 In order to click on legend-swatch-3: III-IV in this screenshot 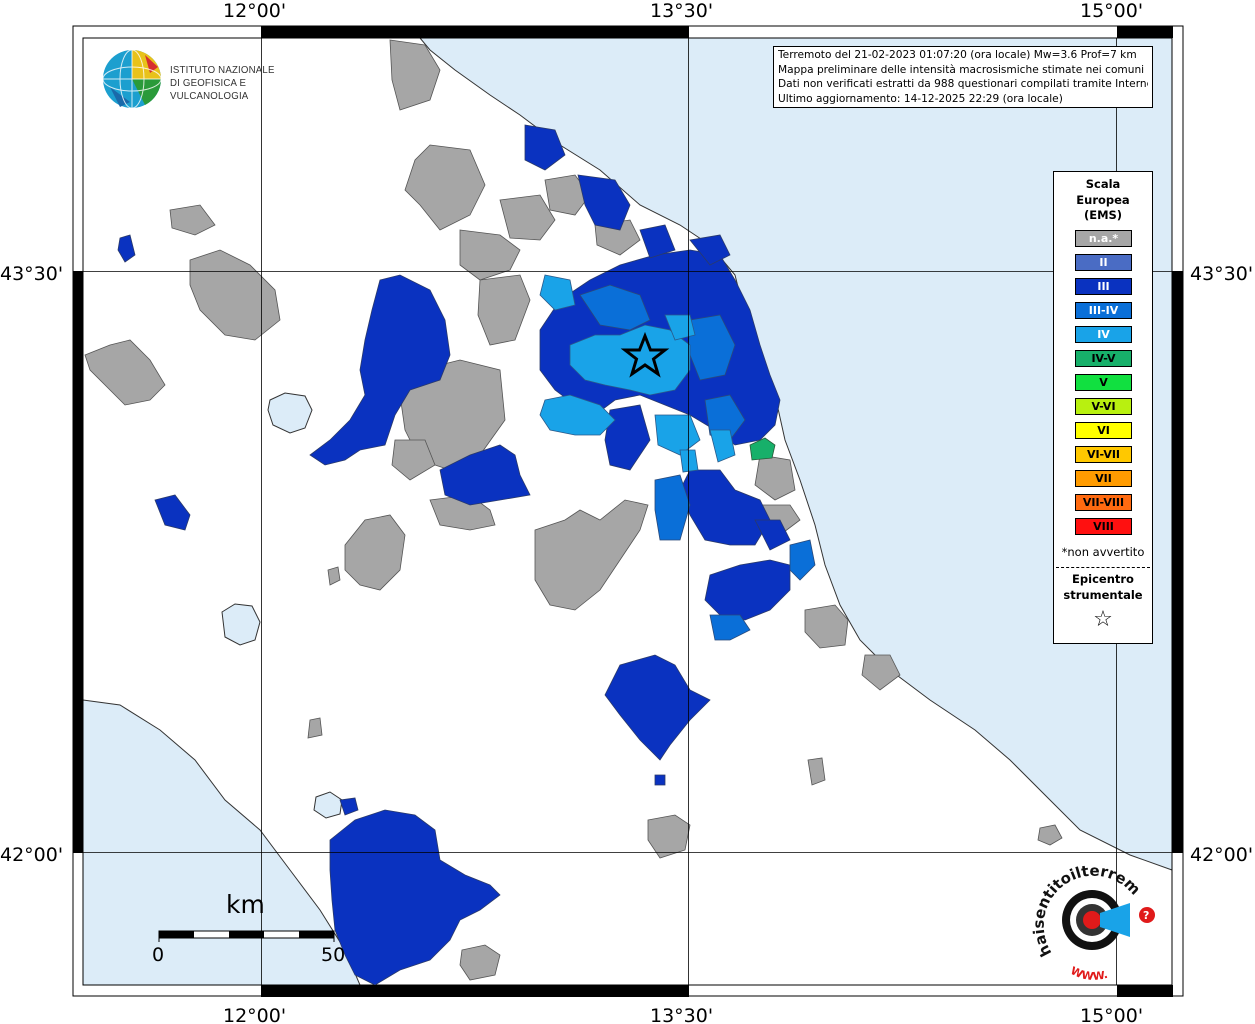, I will do `click(1103, 310)`.